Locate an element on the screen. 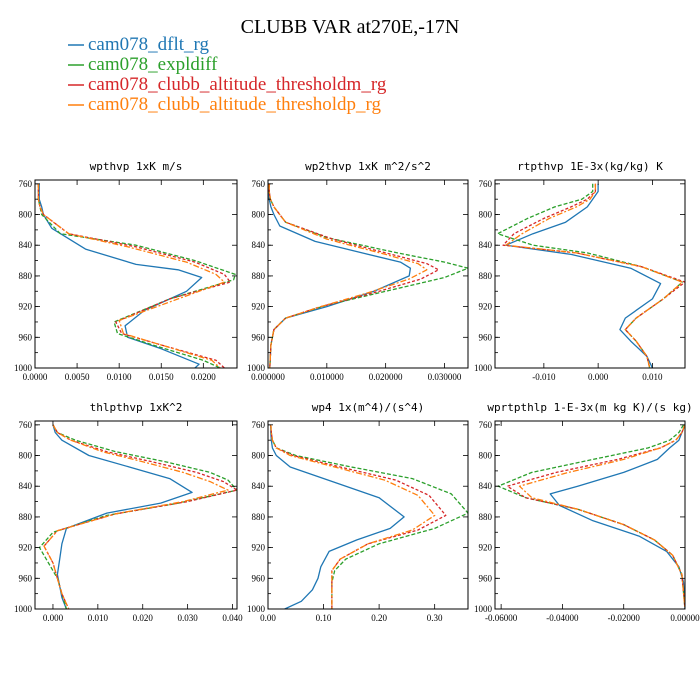  x-tick-label: 0.020 is located at coordinates (143, 618).